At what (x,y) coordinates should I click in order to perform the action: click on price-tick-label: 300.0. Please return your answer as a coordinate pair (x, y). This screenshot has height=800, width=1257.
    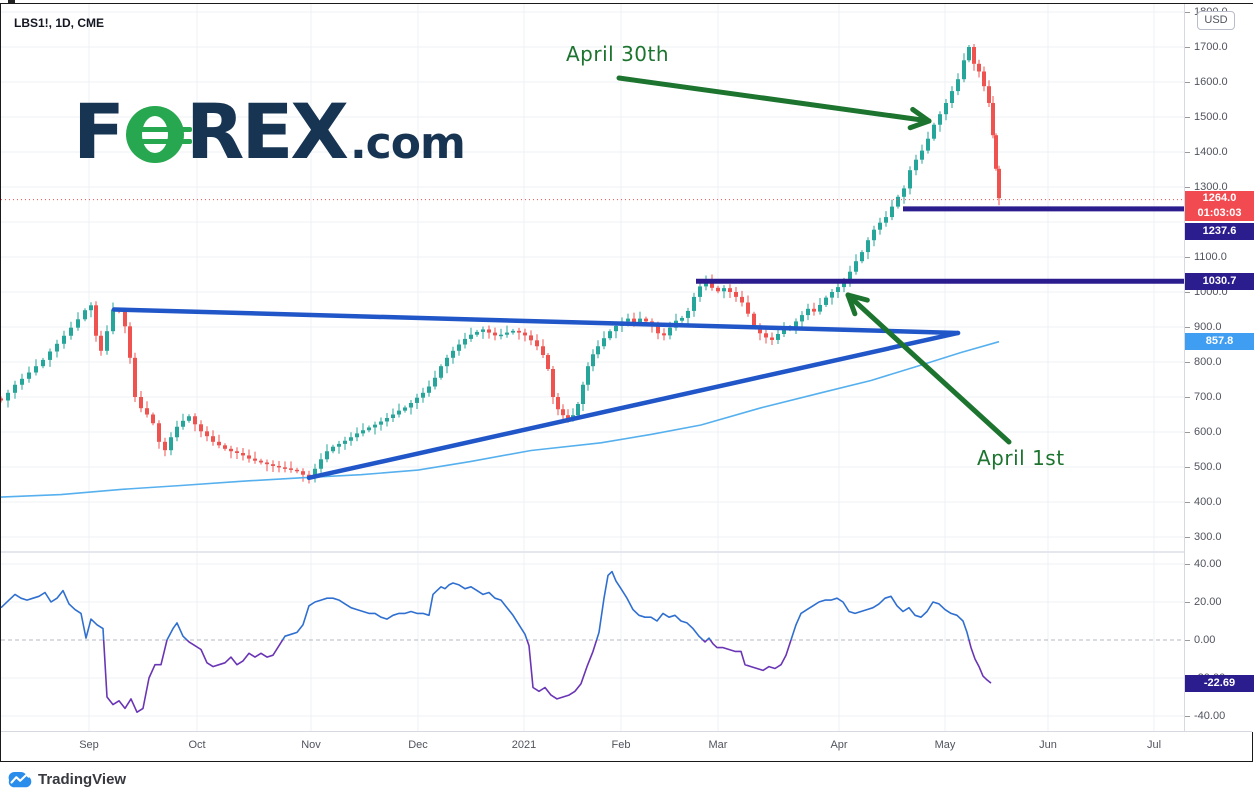
    Looking at the image, I should click on (1219, 537).